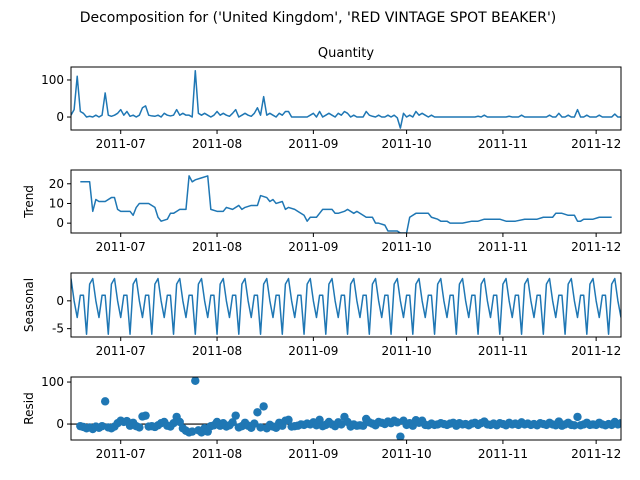 This screenshot has width=640, height=480. Describe the element at coordinates (346, 53) in the screenshot. I see `panel-title: Quantity` at that location.